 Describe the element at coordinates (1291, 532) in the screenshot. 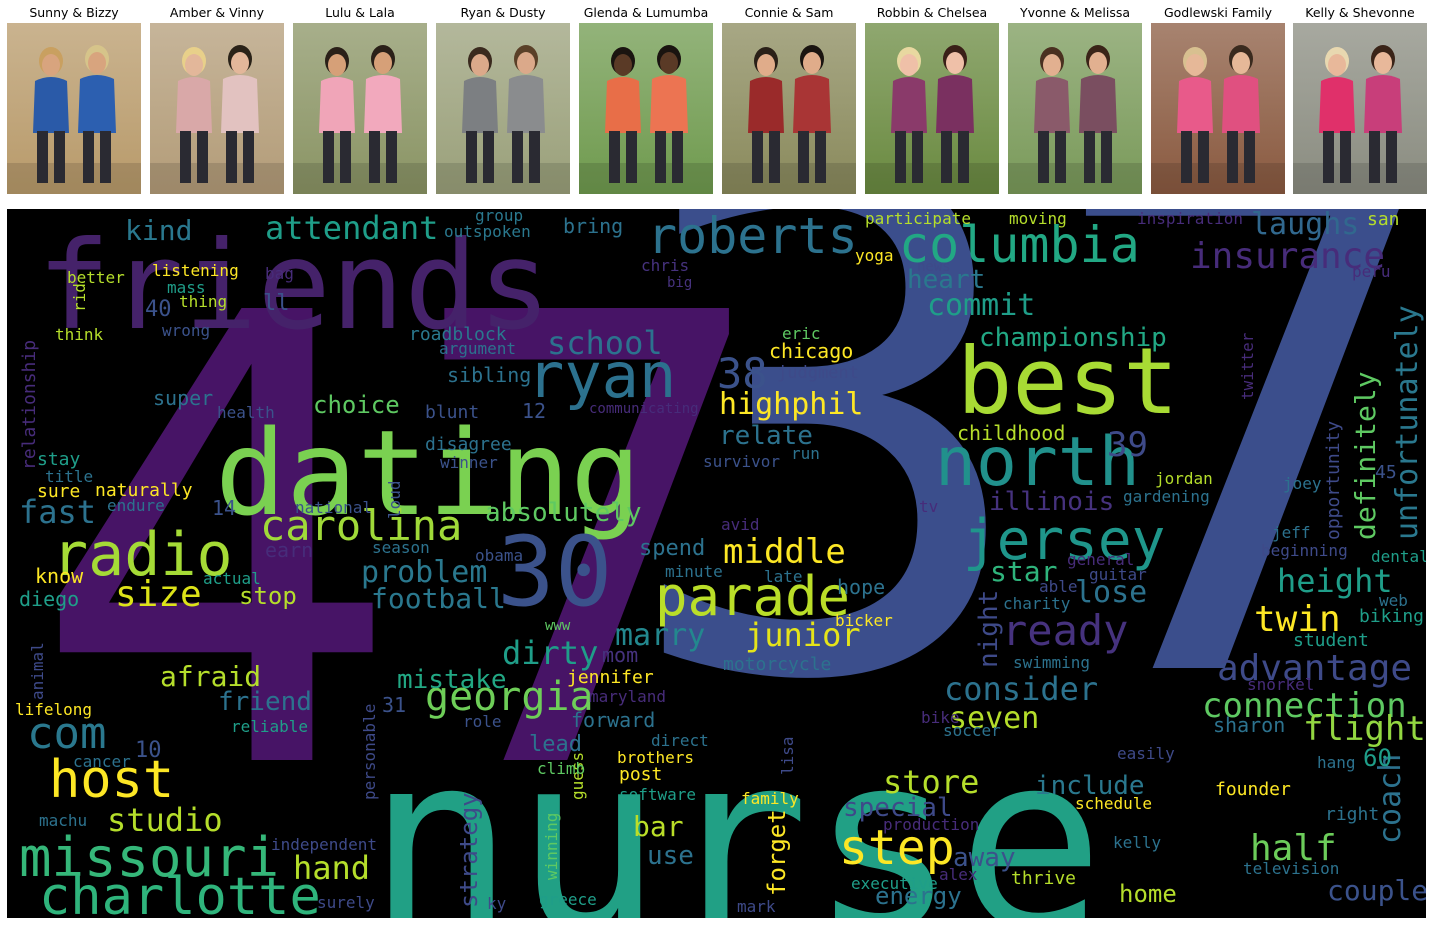

I see `cloud-word: jeff` at that location.